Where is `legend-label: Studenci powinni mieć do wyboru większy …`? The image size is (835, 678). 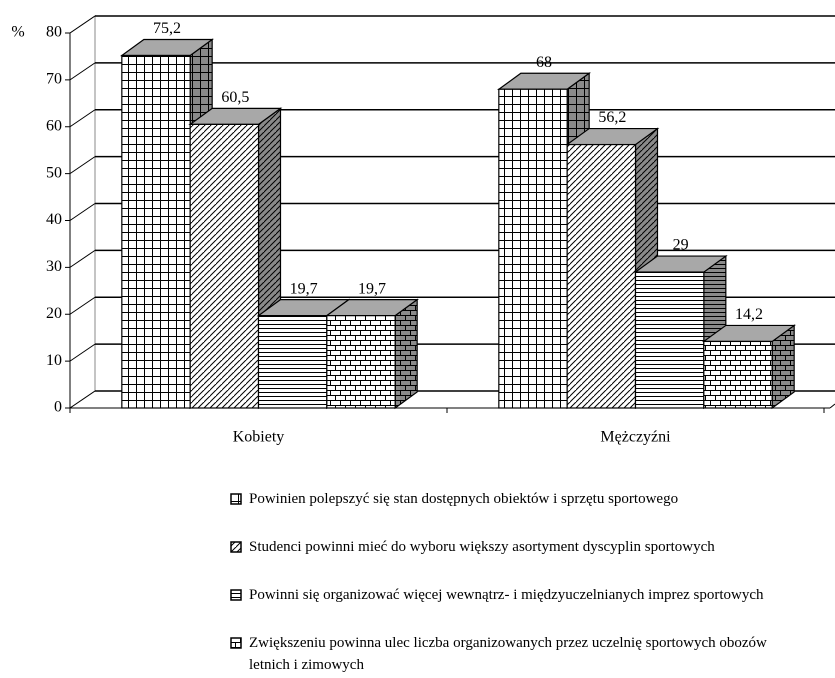
legend-label: Studenci powinni mieć do wyboru większy … is located at coordinates (482, 547).